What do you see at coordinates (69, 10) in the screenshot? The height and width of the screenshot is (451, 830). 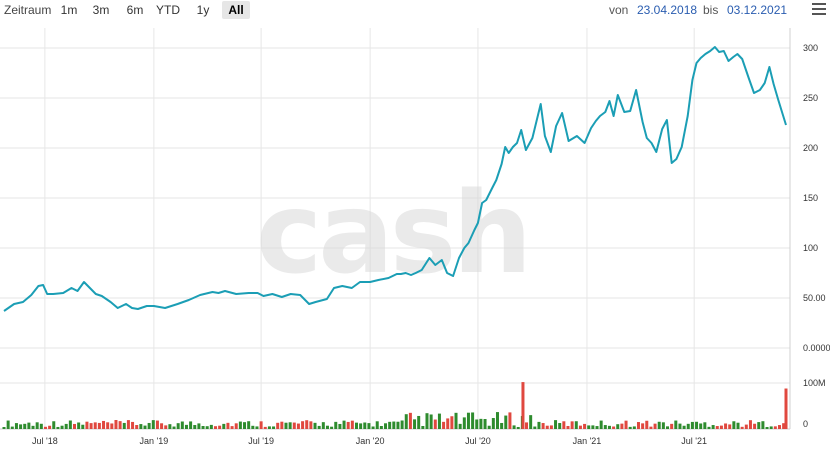 I see `range-button-1m: 1m` at bounding box center [69, 10].